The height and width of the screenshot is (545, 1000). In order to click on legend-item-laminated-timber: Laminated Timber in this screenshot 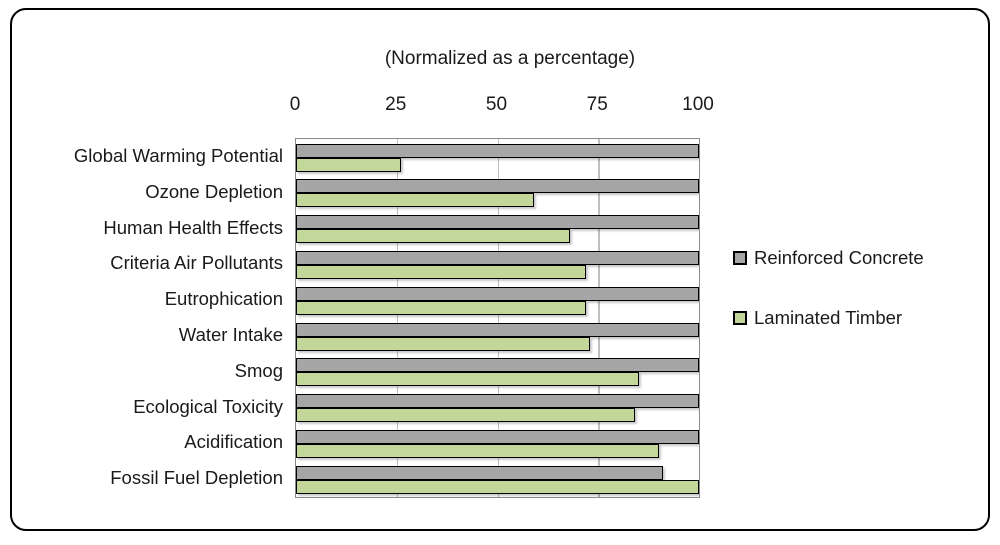, I will do `click(817, 318)`.